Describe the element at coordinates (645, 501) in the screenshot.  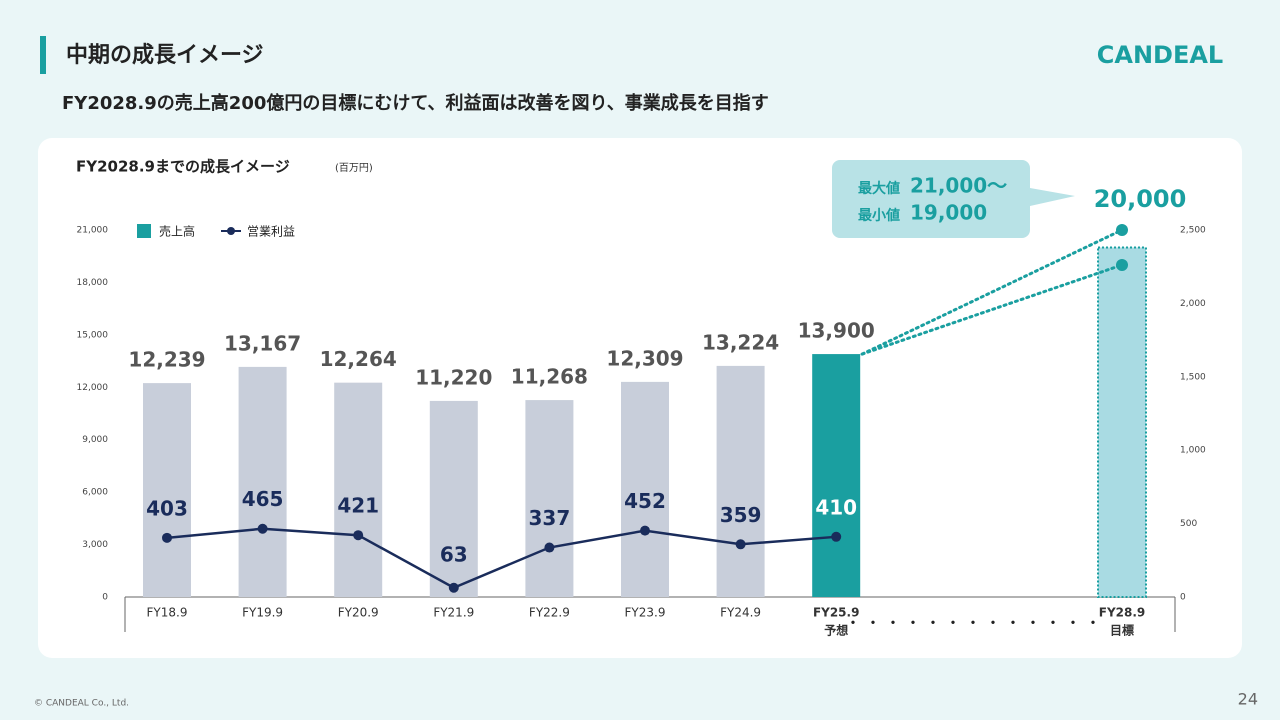
I see `line-value-label: 452` at that location.